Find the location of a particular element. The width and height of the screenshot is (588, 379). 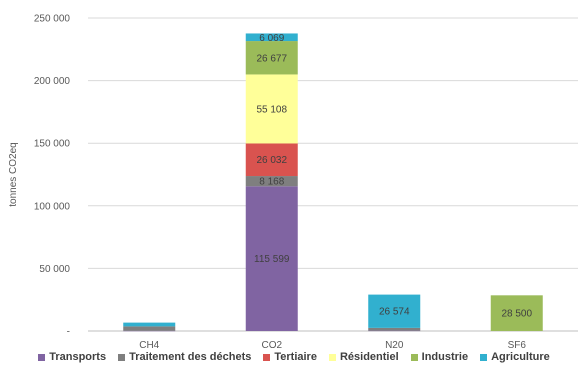

x-tick-label: CH4 is located at coordinates (149, 345).